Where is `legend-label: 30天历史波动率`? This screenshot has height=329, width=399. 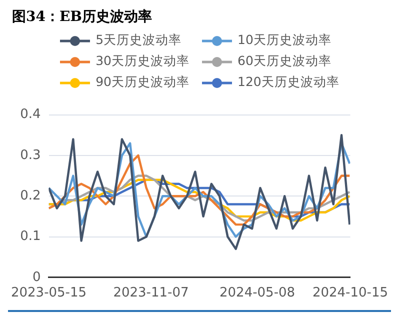
legend-label: 30天历史波动率 is located at coordinates (143, 61).